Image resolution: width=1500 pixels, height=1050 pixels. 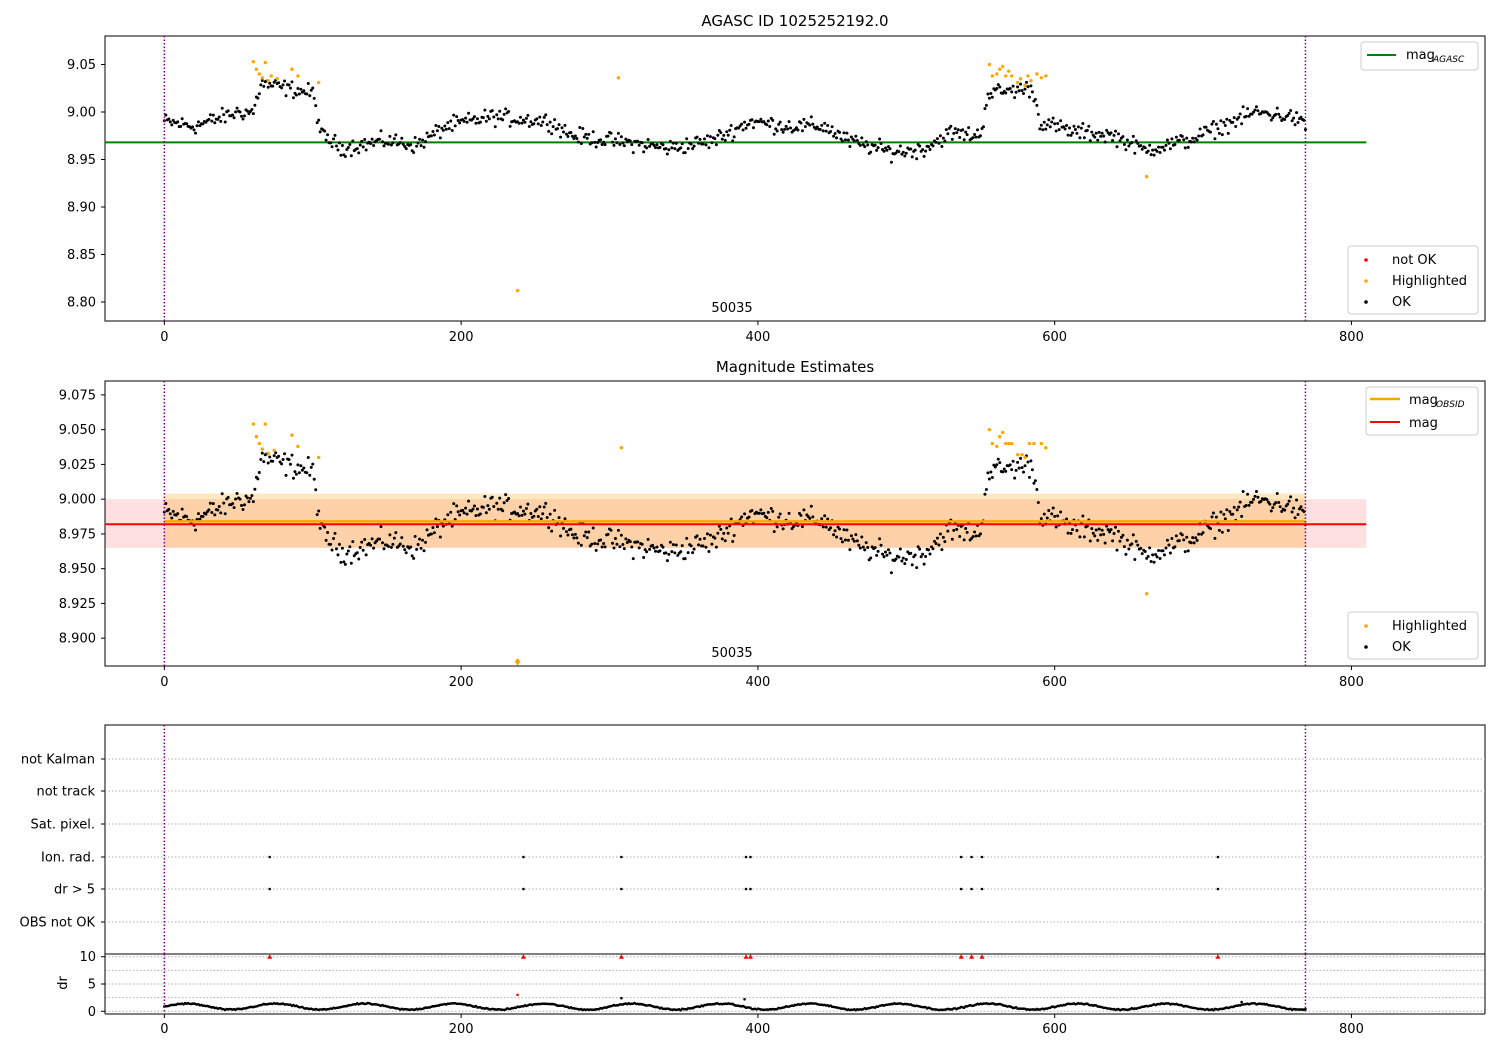 What do you see at coordinates (961, 956) in the screenshot?
I see `dr-not-ok-marker` at bounding box center [961, 956].